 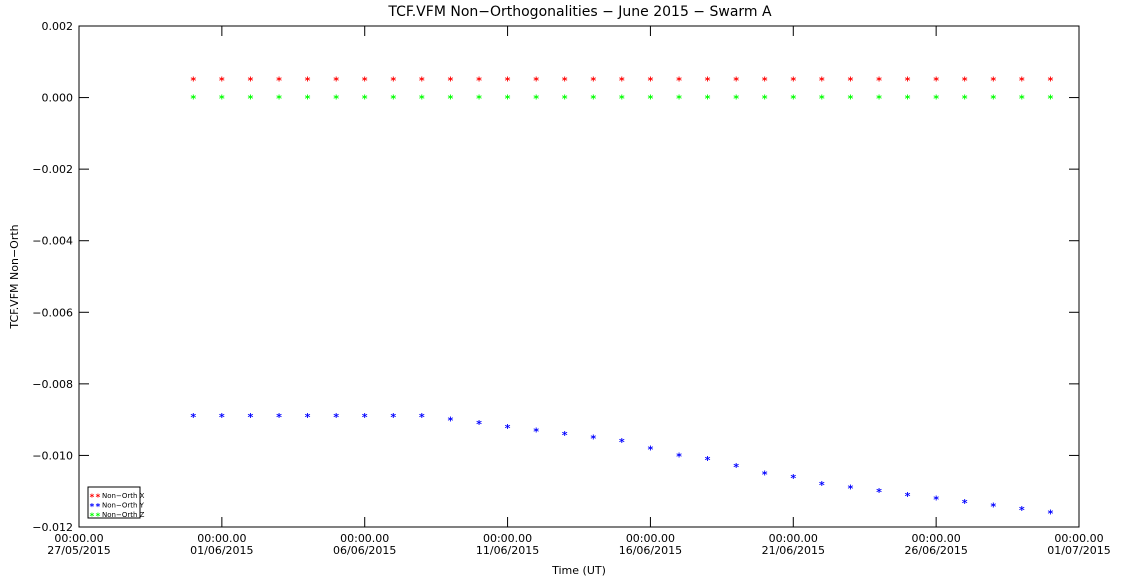 I want to click on legend: * * Non−Orth X* * Non−Orth Y* * Non−Orth Z, so click(x=116, y=504).